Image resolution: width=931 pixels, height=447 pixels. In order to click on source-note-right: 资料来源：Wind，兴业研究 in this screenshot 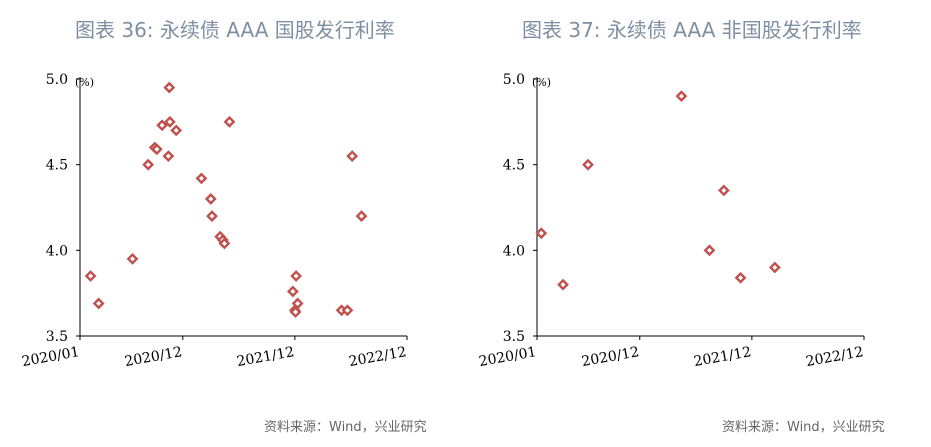, I will do `click(803, 427)`.